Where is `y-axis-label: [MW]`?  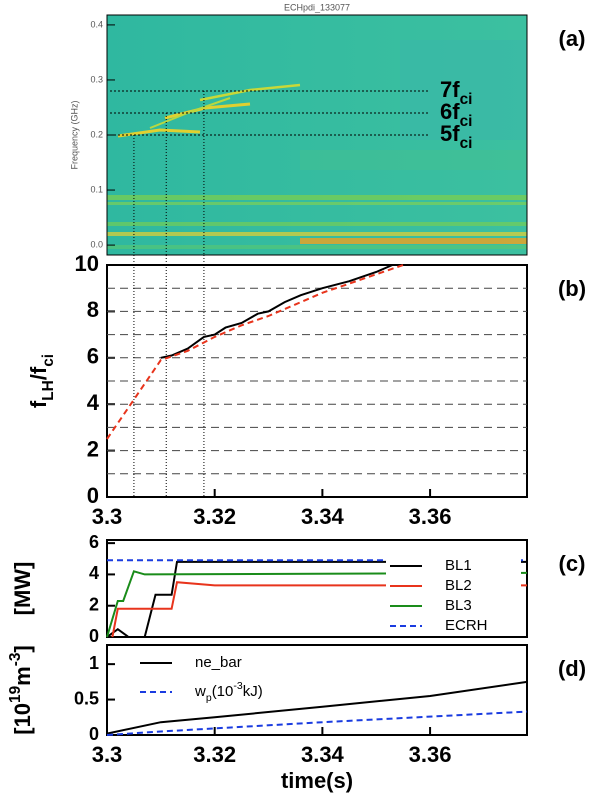
y-axis-label: [MW] is located at coordinates (22, 589).